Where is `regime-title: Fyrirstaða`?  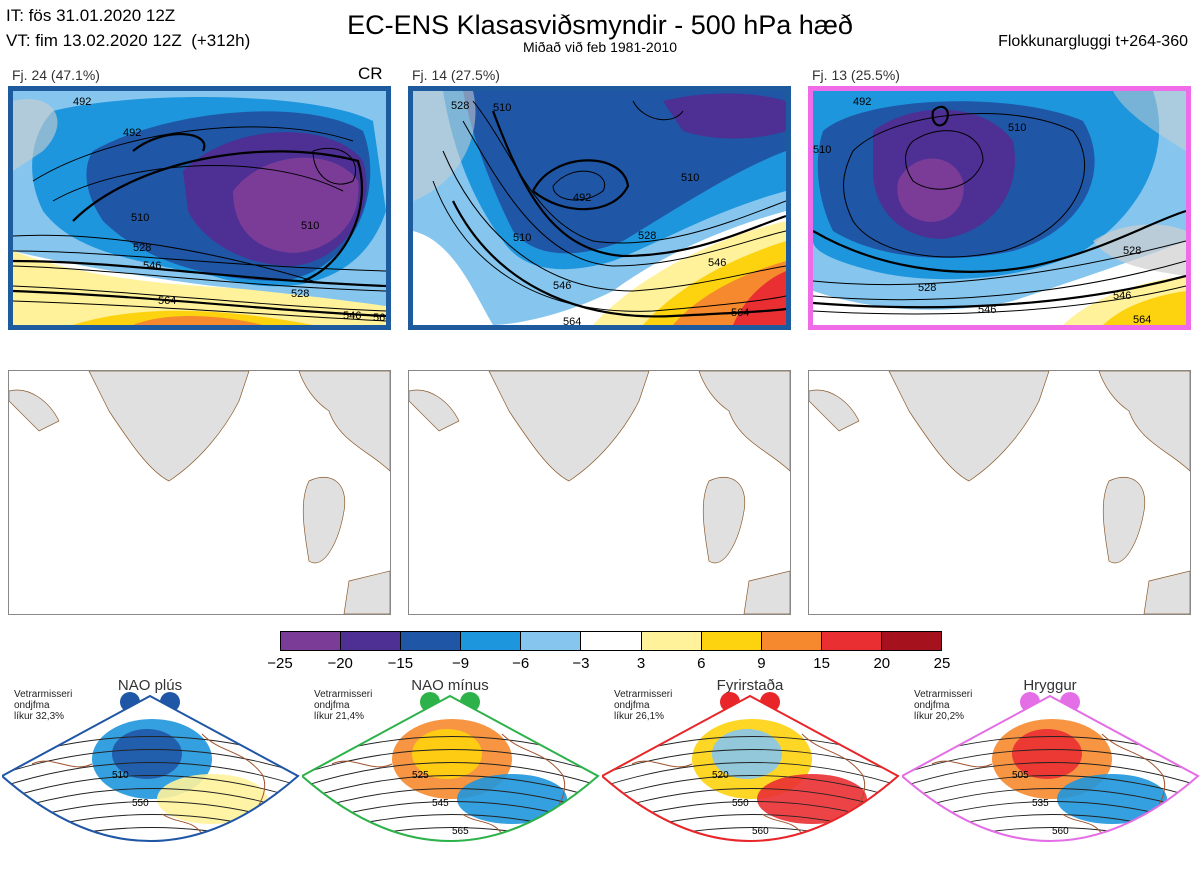
regime-title: Fyrirstaða is located at coordinates (750, 685).